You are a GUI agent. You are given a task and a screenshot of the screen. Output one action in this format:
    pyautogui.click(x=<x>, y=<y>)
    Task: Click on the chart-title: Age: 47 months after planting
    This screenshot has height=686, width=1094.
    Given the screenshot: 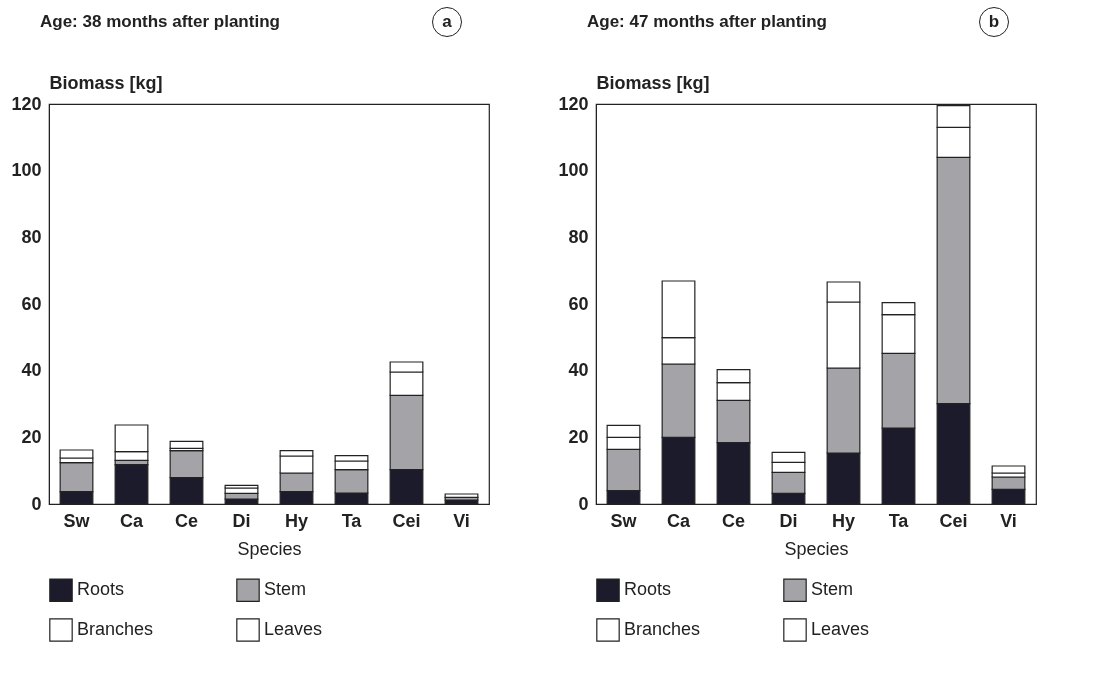 What is the action you would take?
    pyautogui.click(x=707, y=22)
    